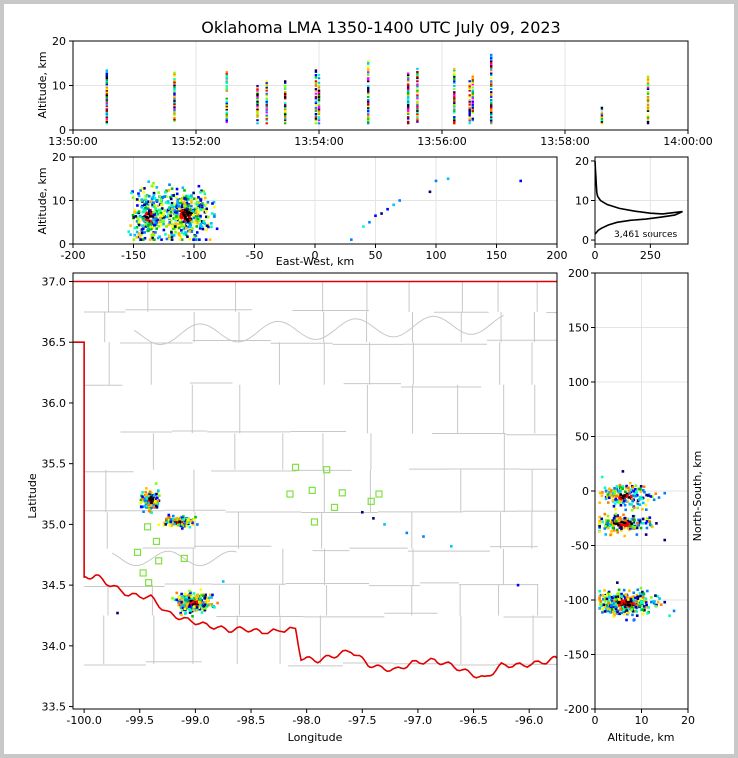 The width and height of the screenshot is (738, 758). I want to click on histogram-xtick-label: 0, so click(595, 255).